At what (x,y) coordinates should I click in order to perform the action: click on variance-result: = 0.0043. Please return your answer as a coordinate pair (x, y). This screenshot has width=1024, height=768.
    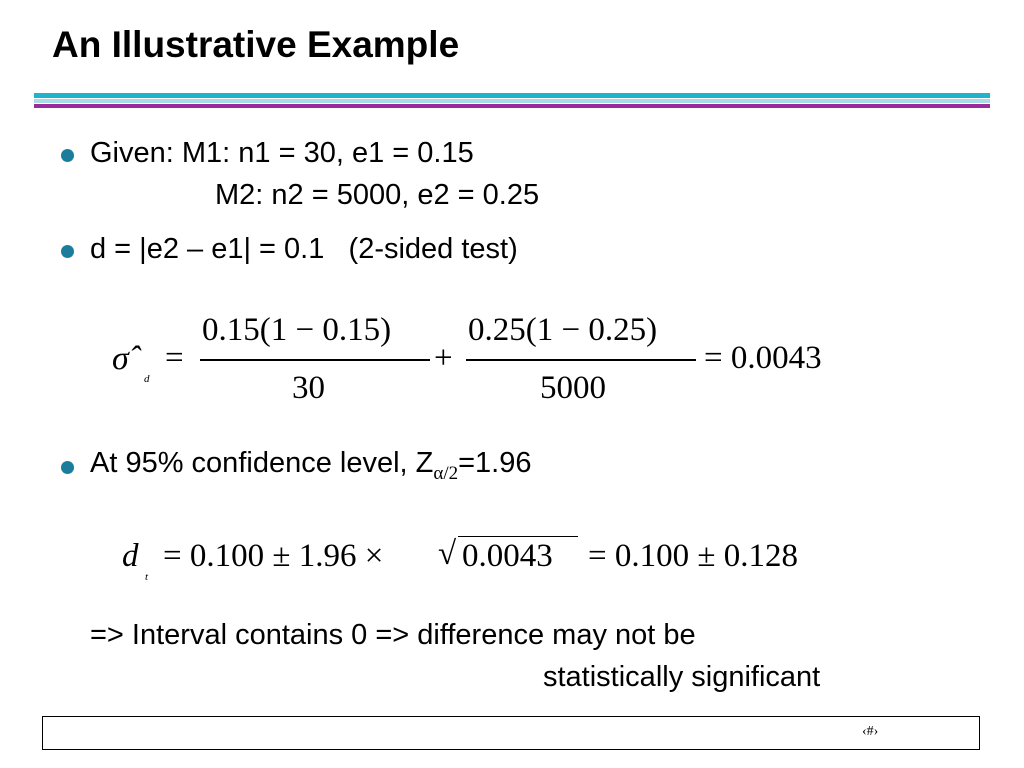
    Looking at the image, I should click on (763, 358).